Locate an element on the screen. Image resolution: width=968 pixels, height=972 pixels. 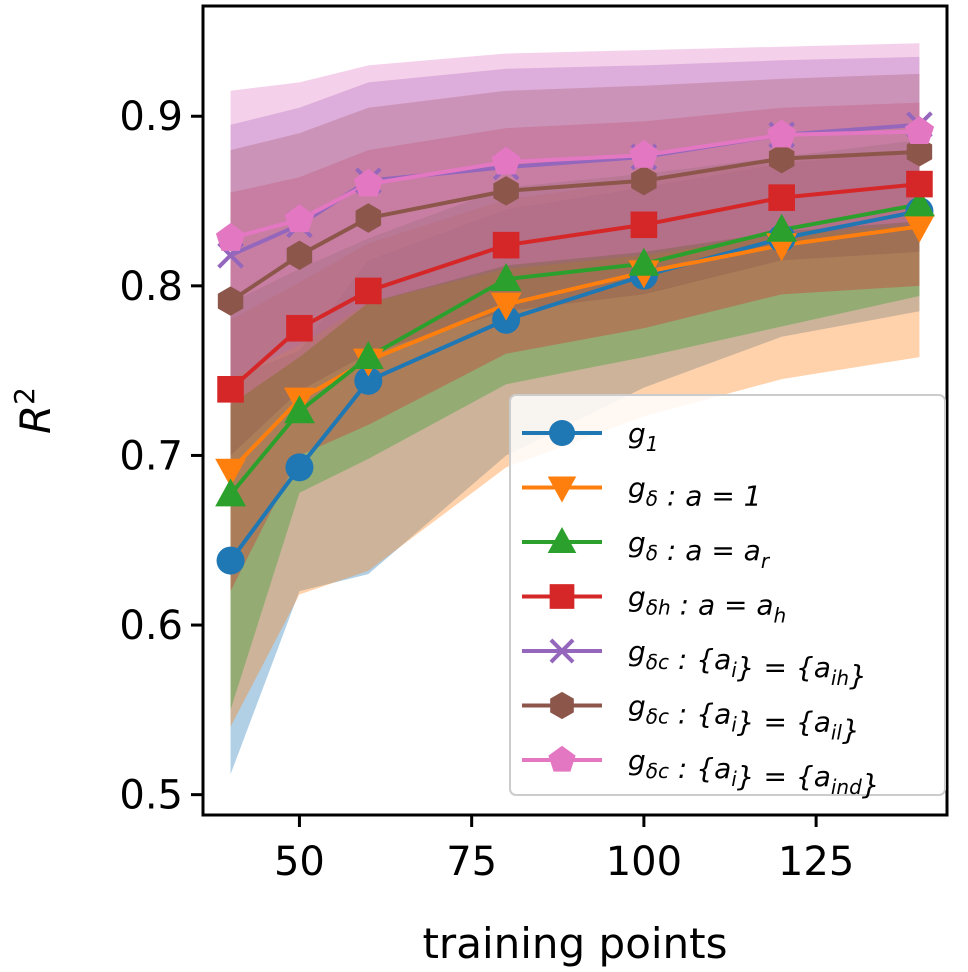
point-series-6-x50 is located at coordinates (299, 255).